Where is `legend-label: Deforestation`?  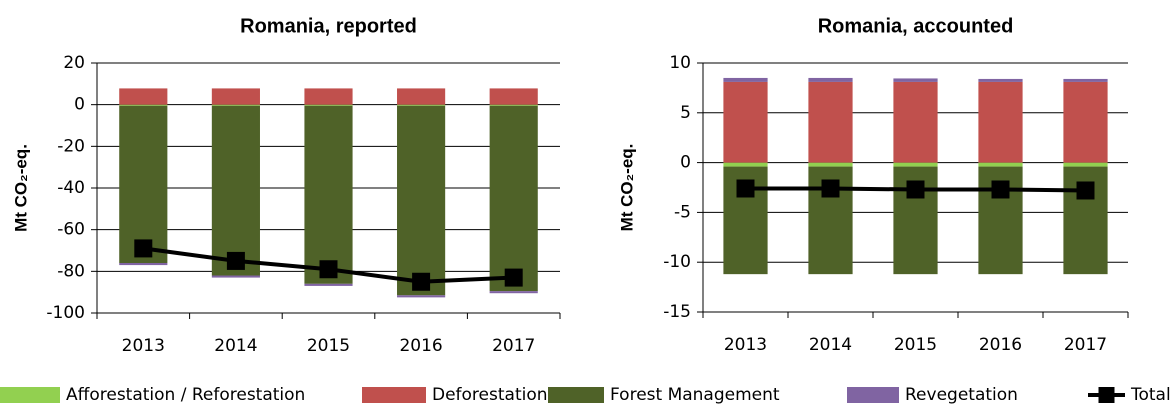
legend-label: Deforestation is located at coordinates (490, 395).